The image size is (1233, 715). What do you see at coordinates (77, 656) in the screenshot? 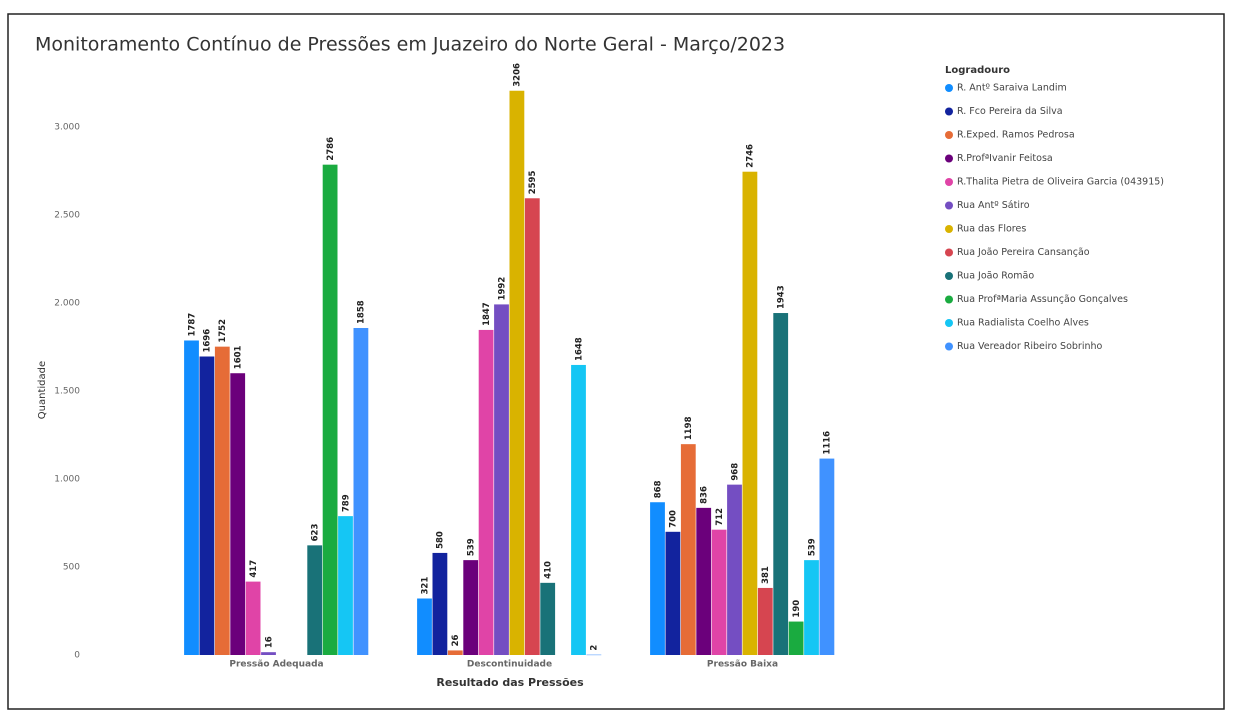
I see `y-tick-label: 0` at bounding box center [77, 656].